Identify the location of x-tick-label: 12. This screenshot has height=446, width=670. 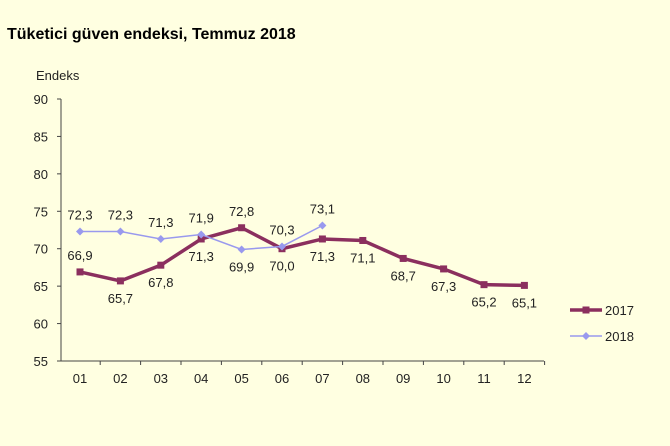
(524, 378).